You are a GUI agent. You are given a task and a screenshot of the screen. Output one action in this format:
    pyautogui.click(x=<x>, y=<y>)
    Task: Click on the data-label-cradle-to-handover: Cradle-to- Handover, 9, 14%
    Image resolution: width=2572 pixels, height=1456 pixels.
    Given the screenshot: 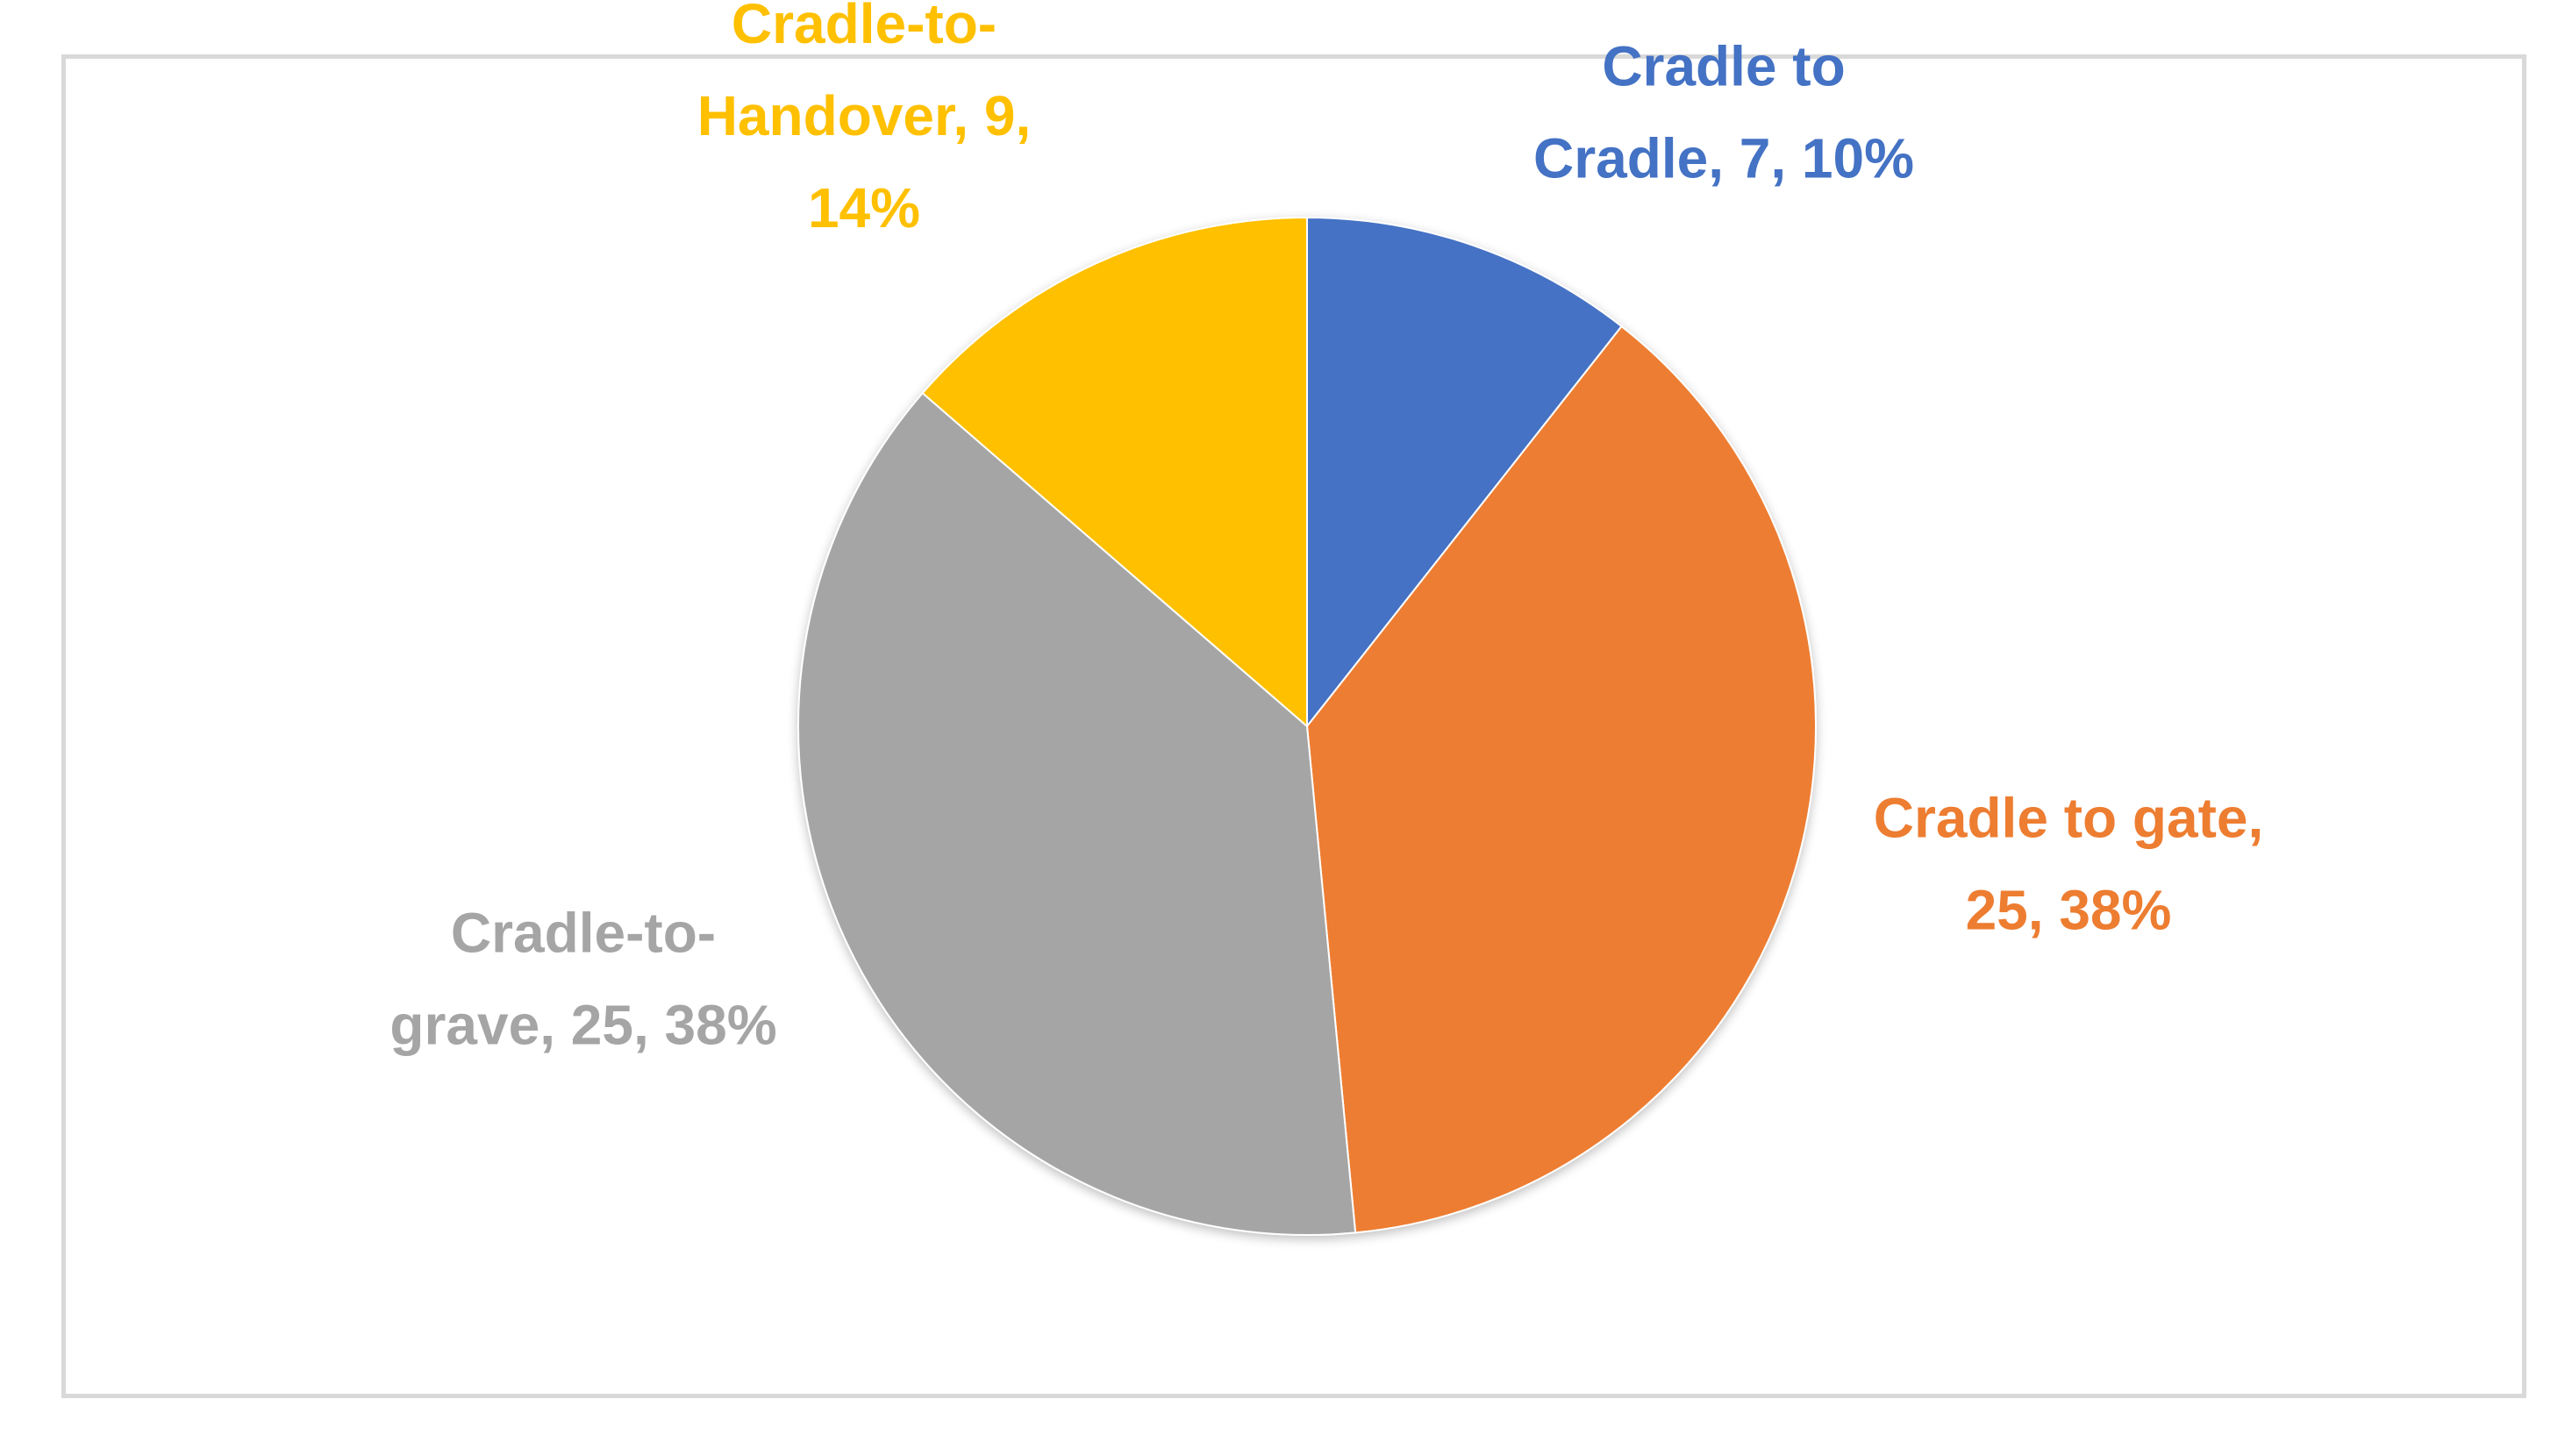 What is the action you would take?
    pyautogui.click(x=864, y=119)
    